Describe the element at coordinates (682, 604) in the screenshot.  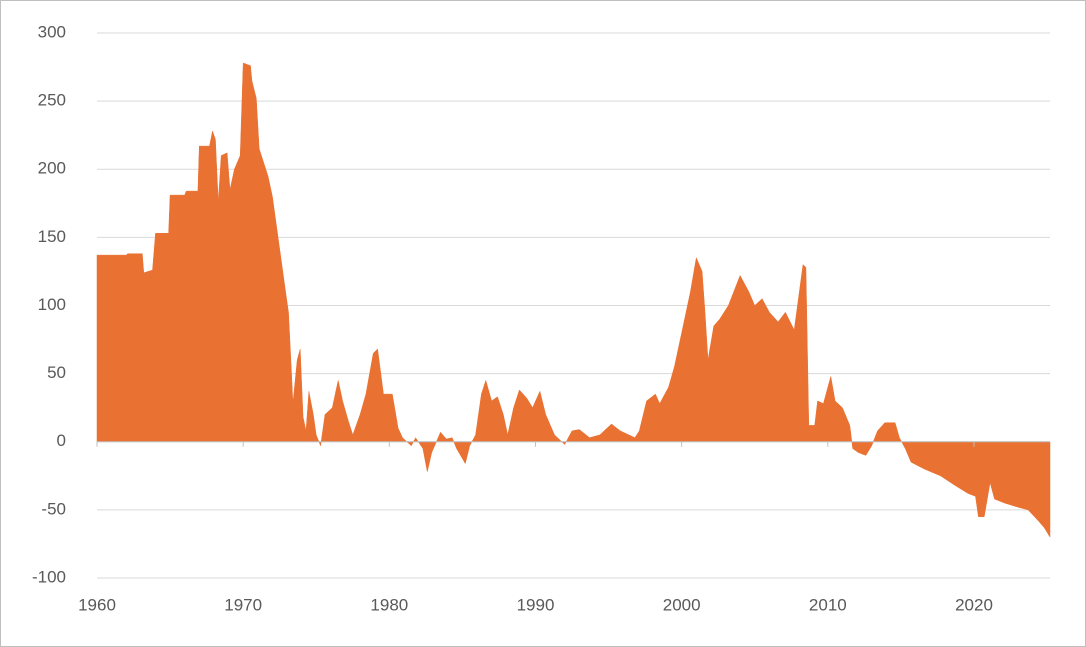
I see `x-tick-label: 2000` at that location.